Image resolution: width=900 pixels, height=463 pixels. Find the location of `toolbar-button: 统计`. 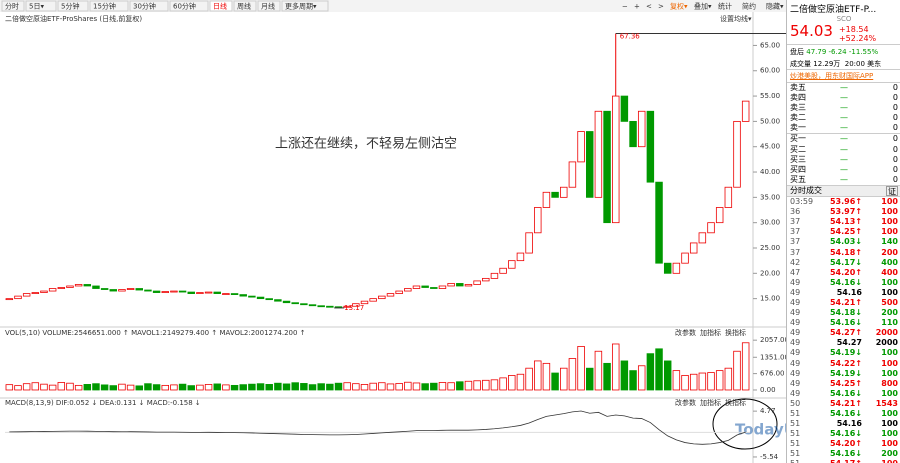

toolbar-button: 统计 is located at coordinates (725, 6).